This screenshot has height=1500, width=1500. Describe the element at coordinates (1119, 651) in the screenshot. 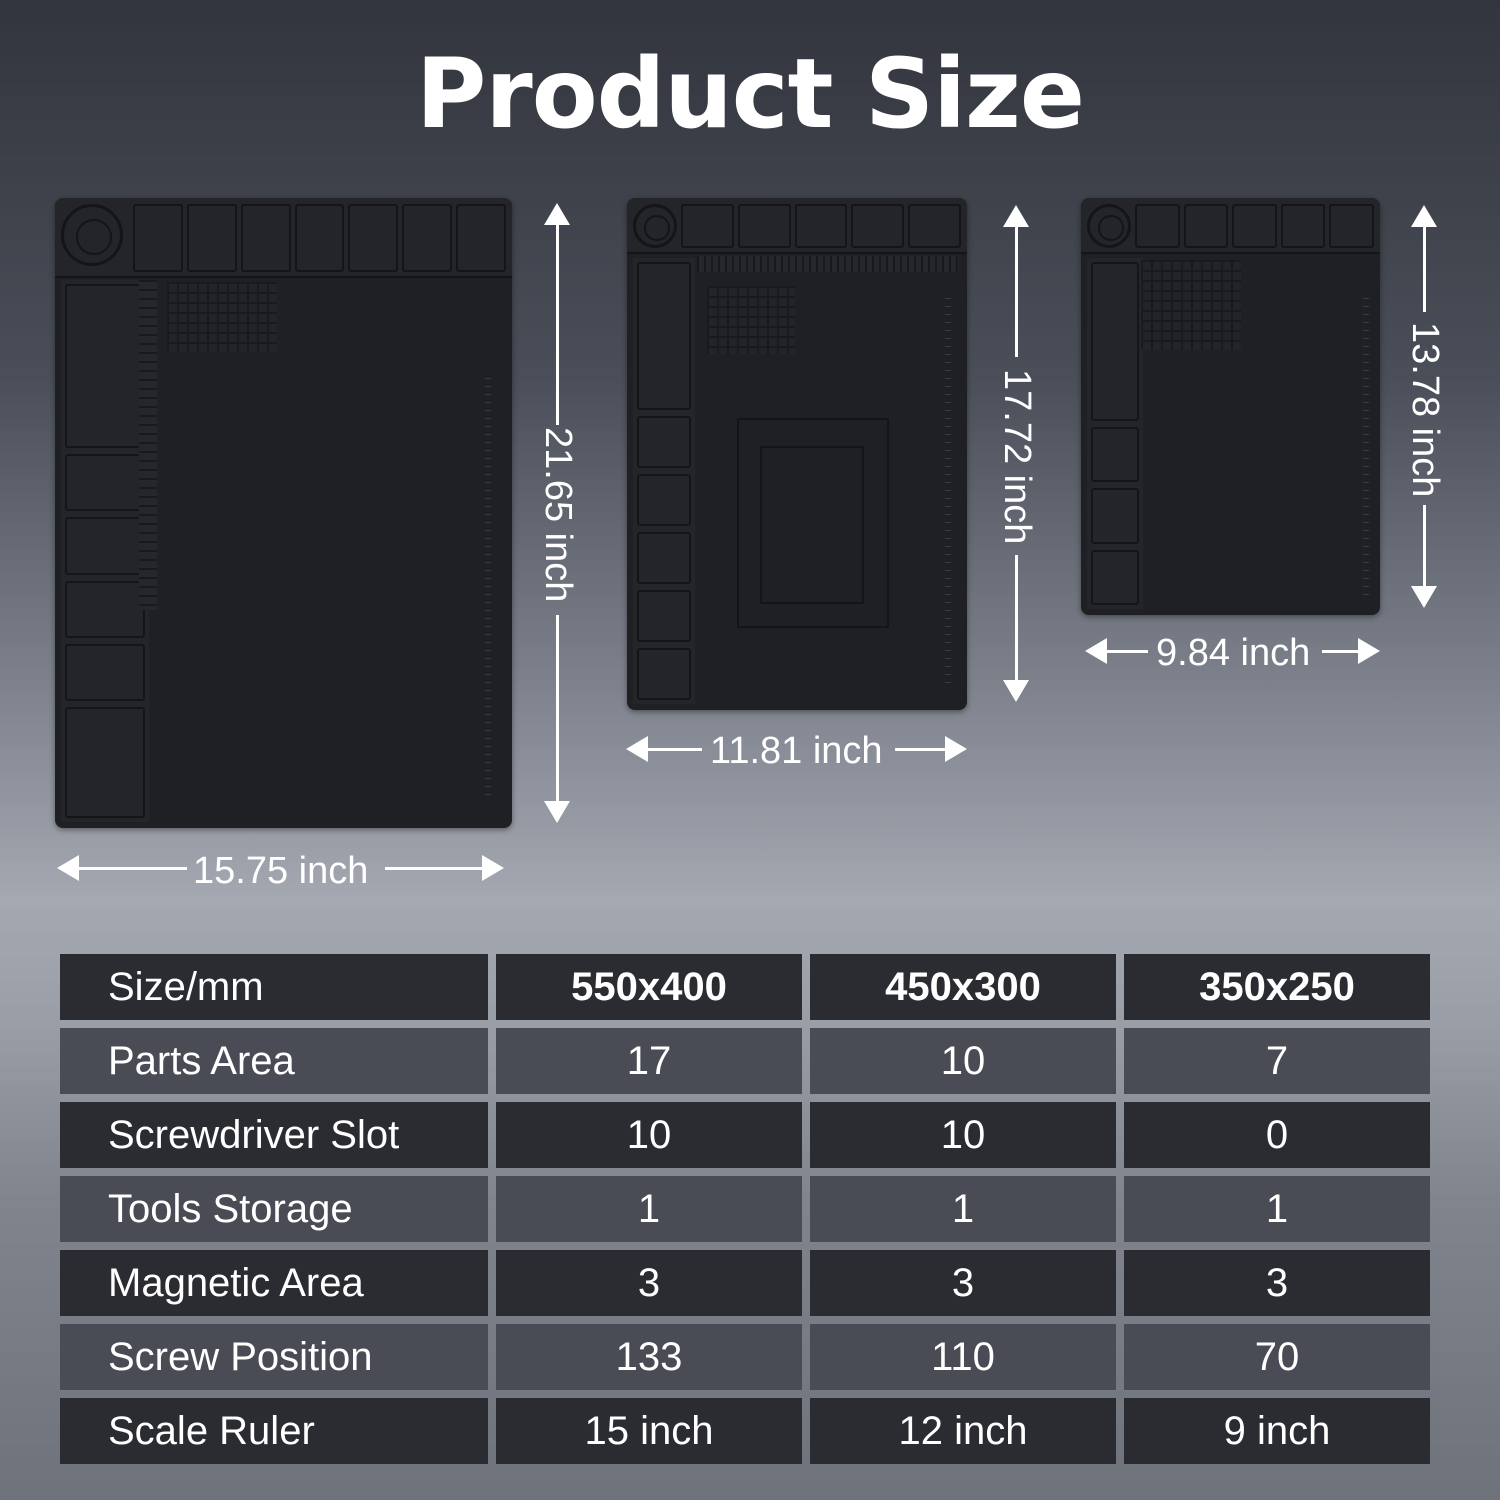

I see `width-arrow-small` at that location.